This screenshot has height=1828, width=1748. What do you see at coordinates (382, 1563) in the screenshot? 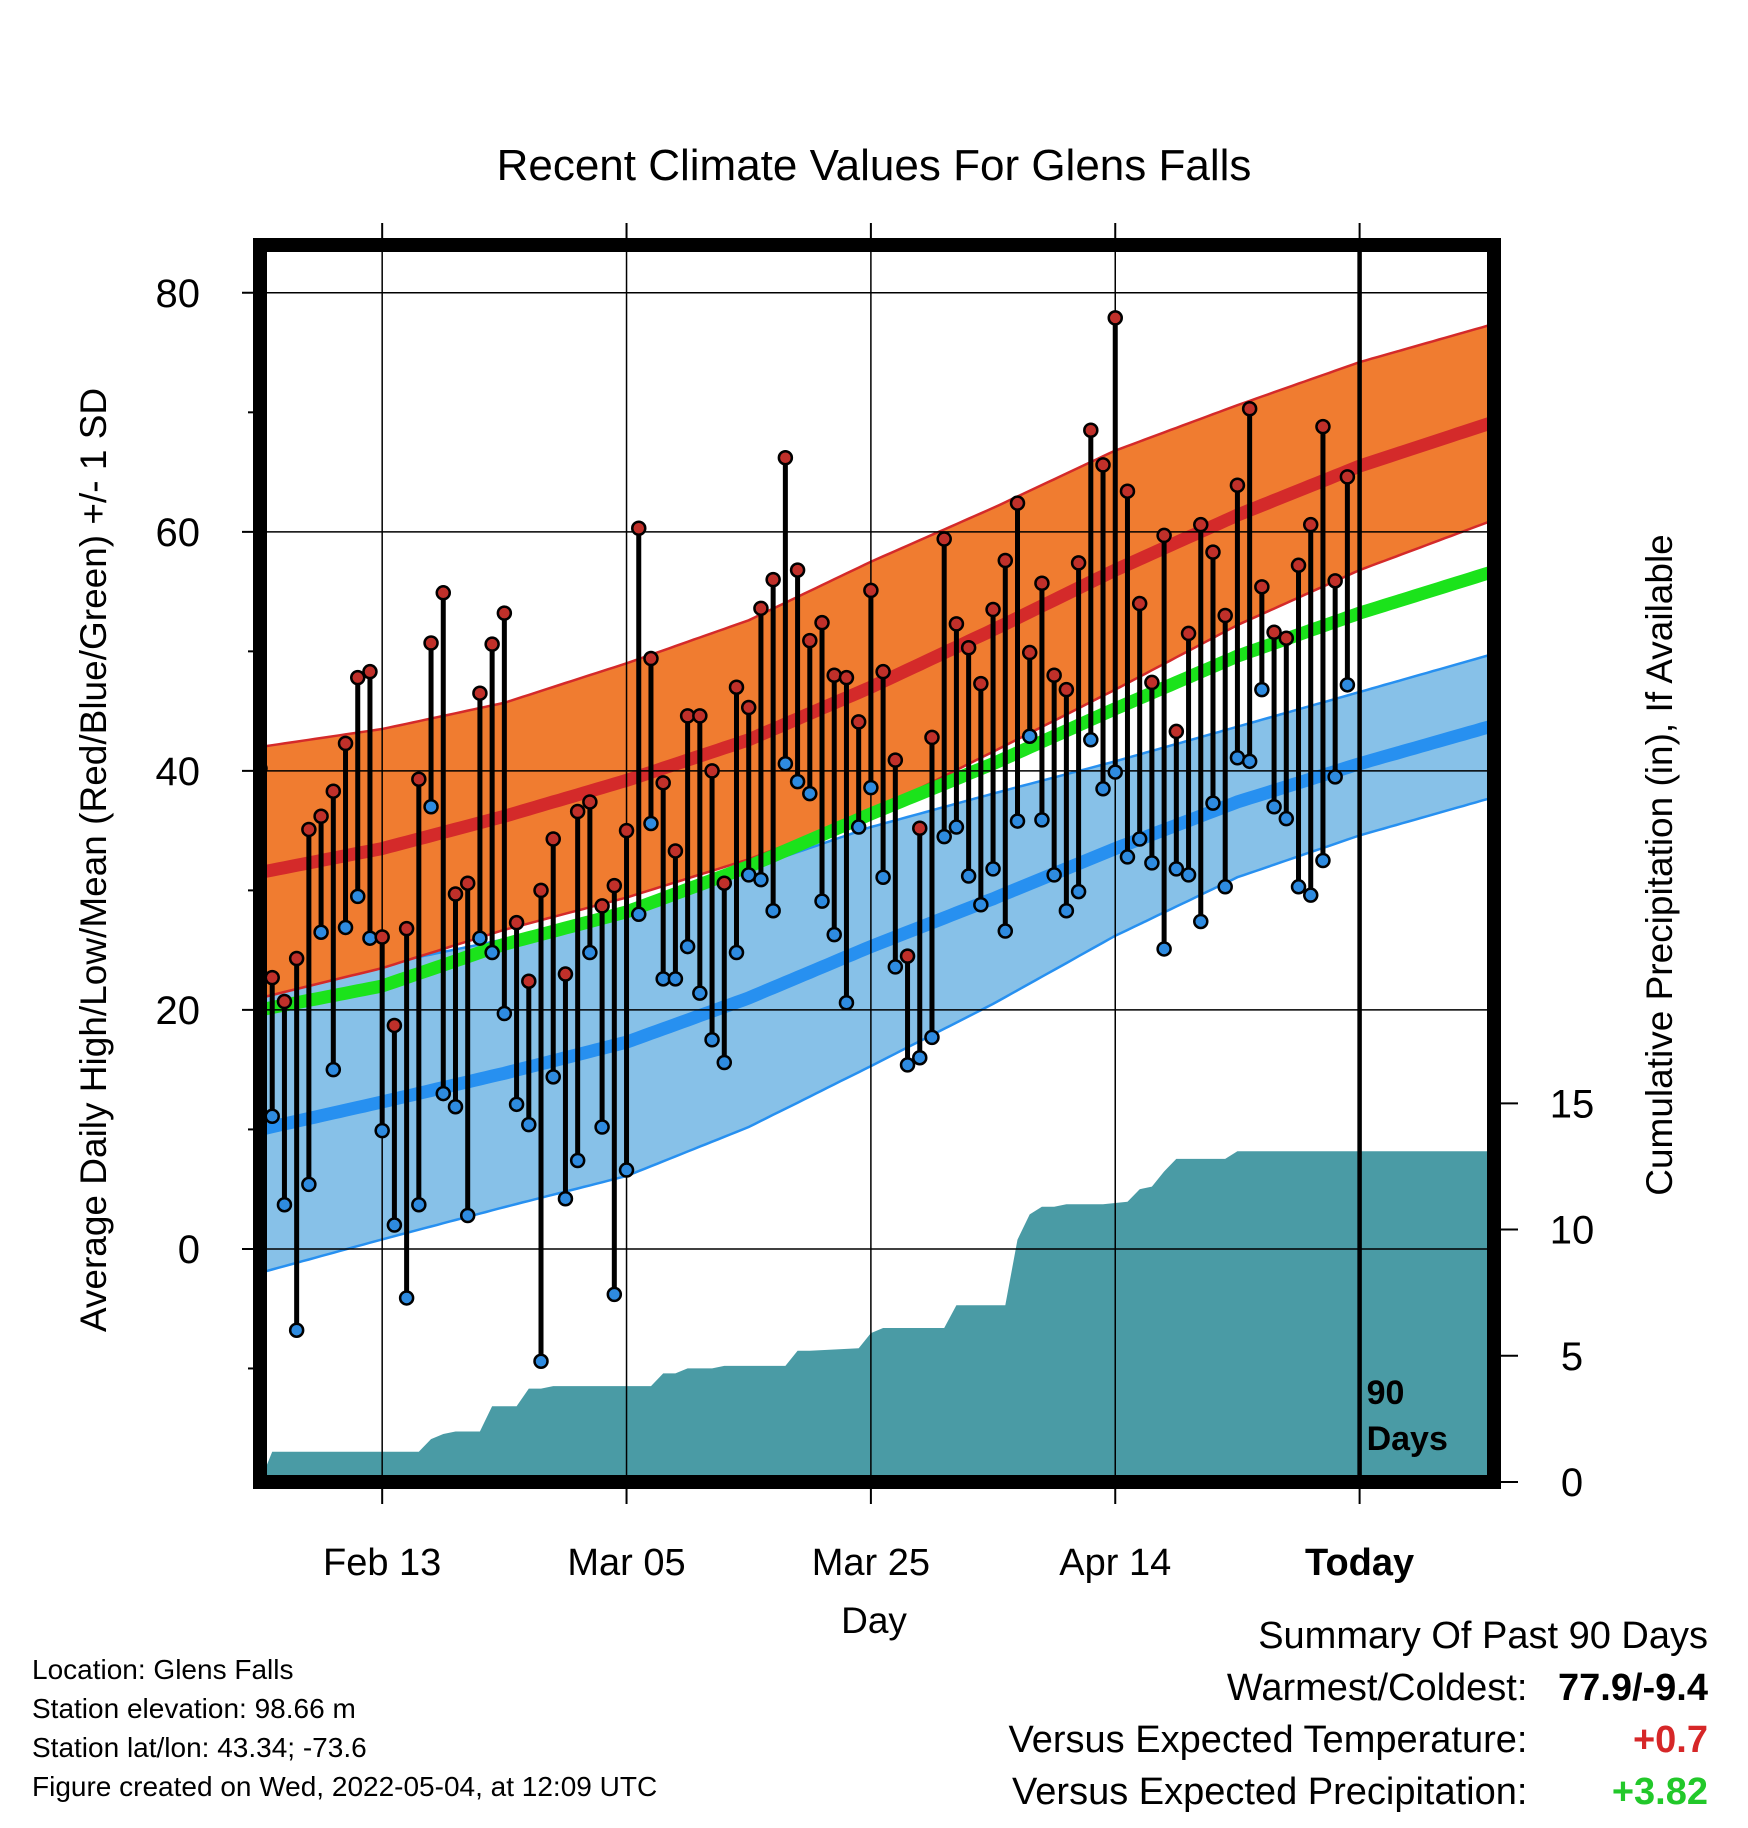
I see `x-tick-label: Feb 13` at bounding box center [382, 1563].